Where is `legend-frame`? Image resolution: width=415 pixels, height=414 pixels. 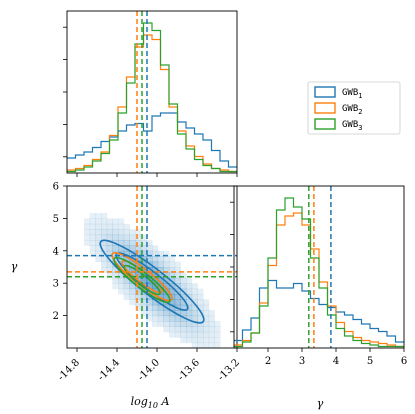 legend-frame is located at coordinates (354, 108).